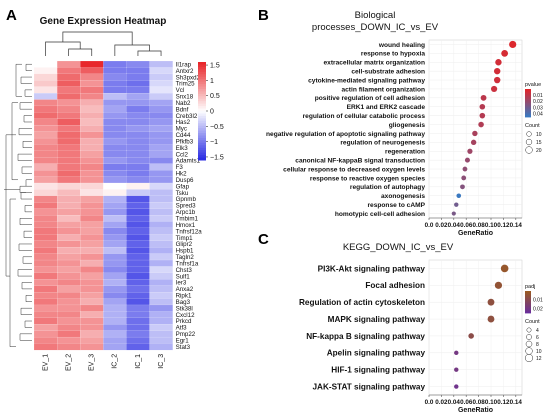  Describe the element at coordinates (182, 193) in the screenshot. I see `row-label: Tsku` at that location.